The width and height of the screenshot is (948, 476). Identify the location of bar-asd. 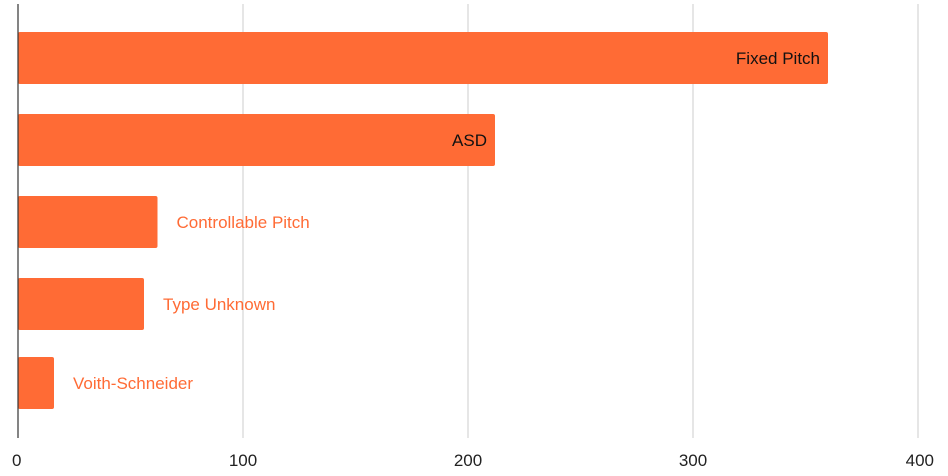
(256, 140).